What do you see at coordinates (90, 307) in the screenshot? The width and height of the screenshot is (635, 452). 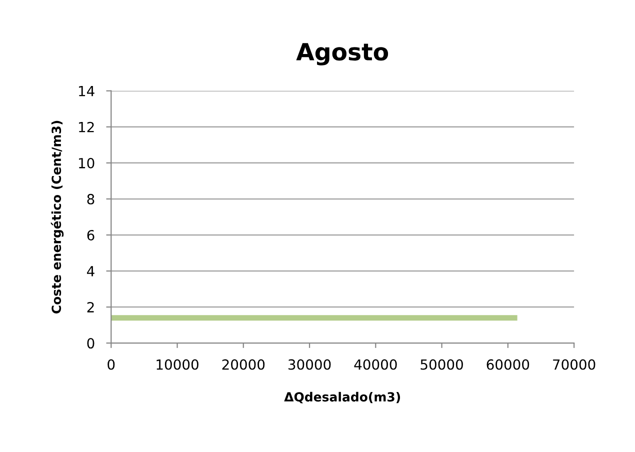 I see `y-tick-label: 2` at bounding box center [90, 307].